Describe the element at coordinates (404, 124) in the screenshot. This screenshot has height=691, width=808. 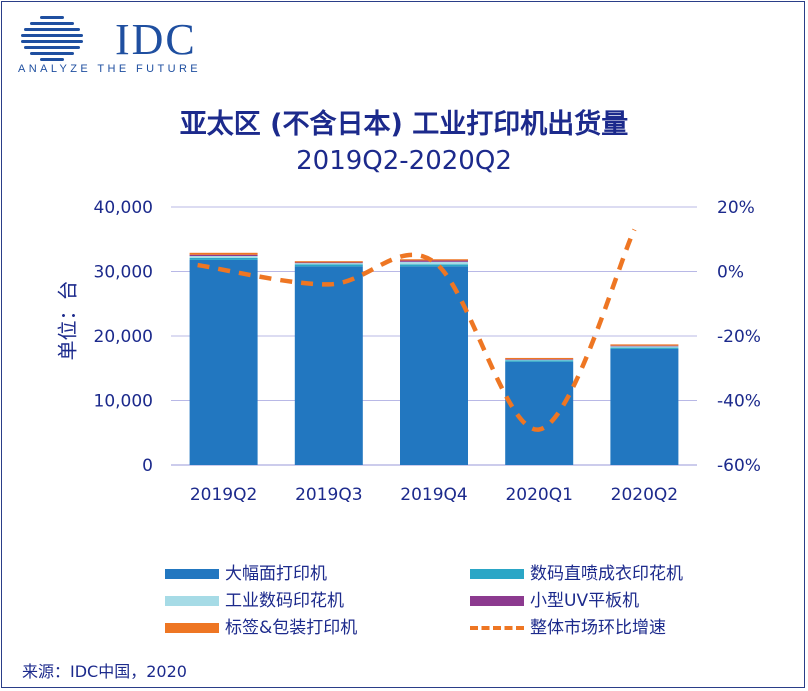
I see `chart-title: 亚太区 (不含日本) 工业打印机出货量` at that location.